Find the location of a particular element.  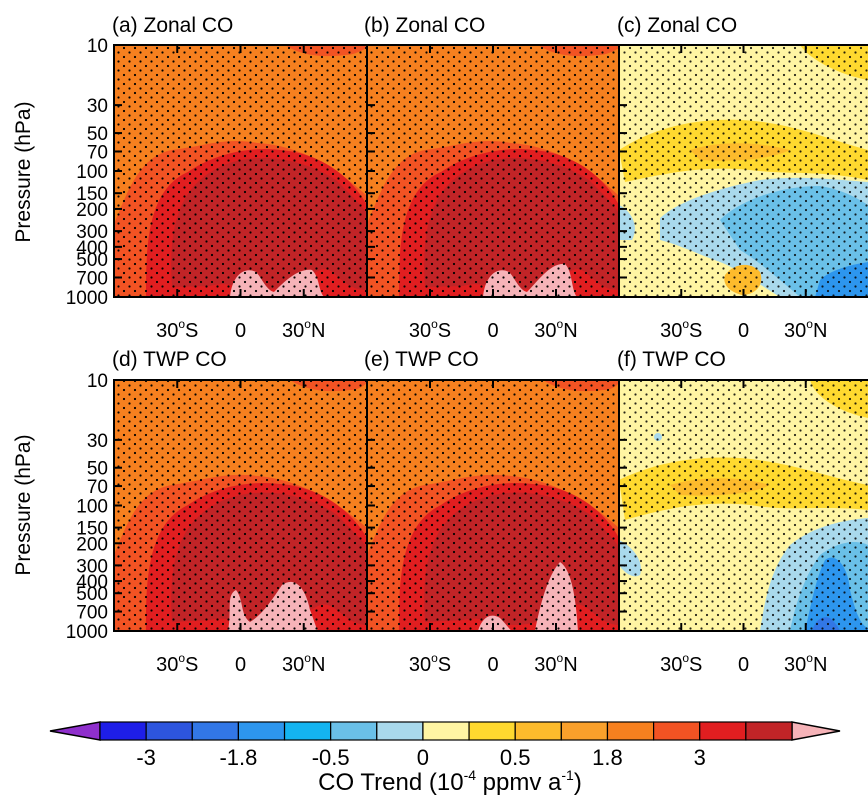

panel-f is located at coordinates (743, 505).